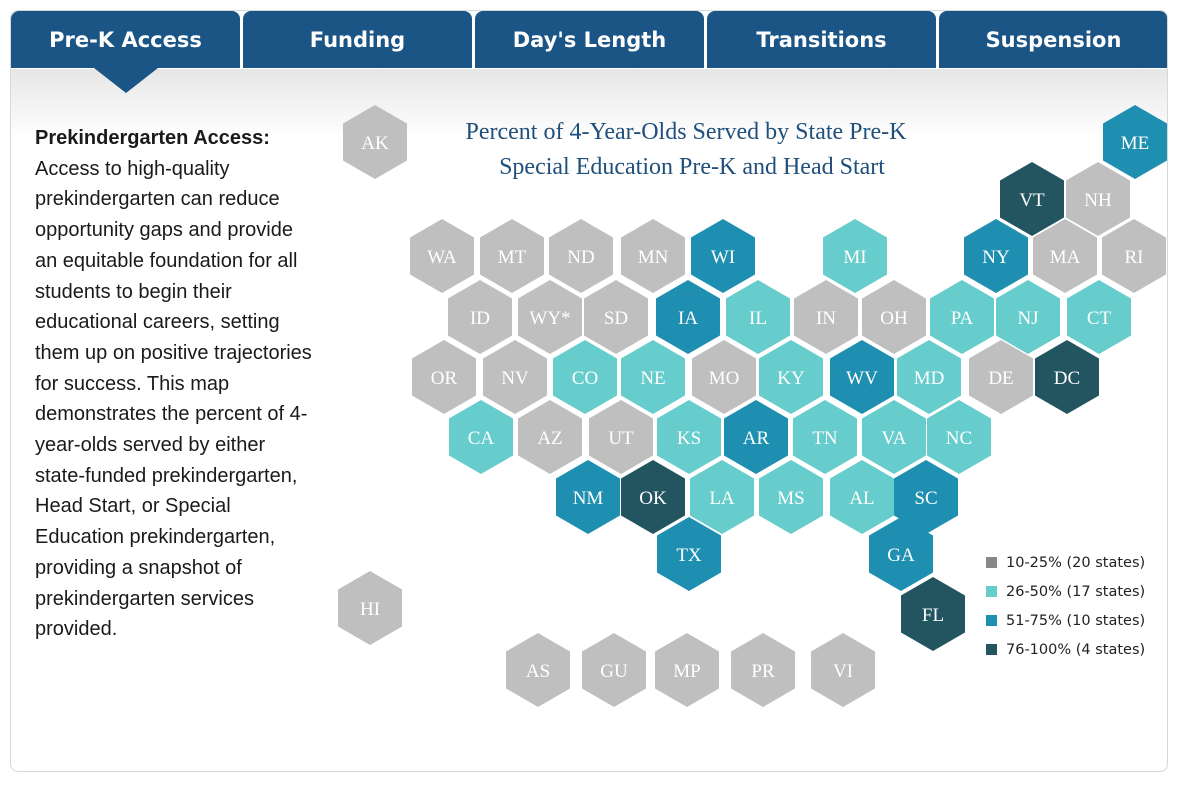  I want to click on state-hex-ak, so click(375, 142).